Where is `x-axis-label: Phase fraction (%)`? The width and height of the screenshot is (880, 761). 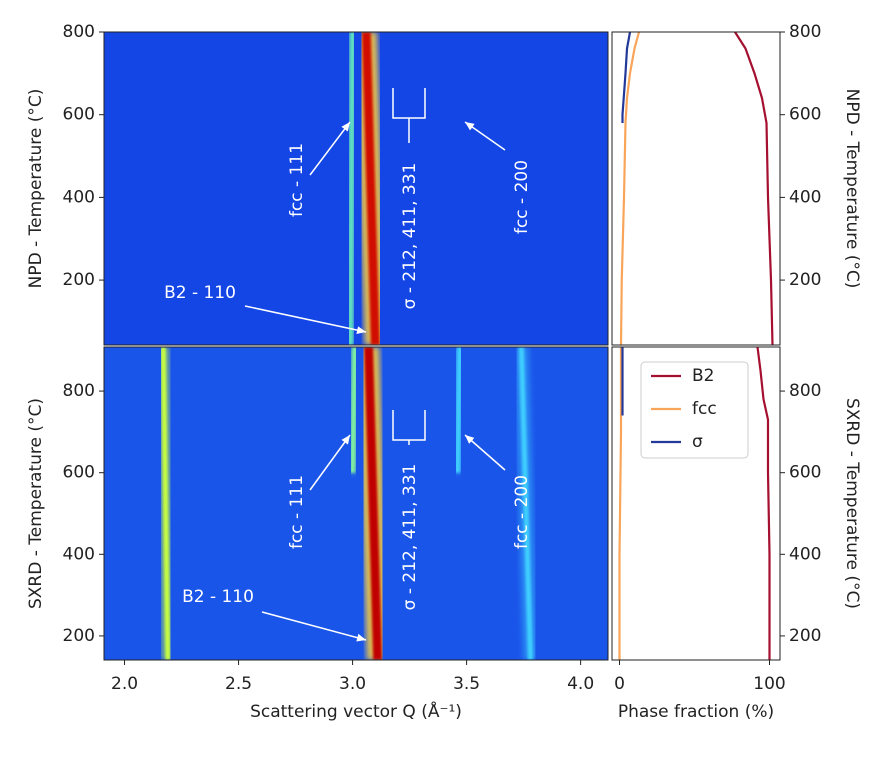 x-axis-label: Phase fraction (%) is located at coordinates (696, 712).